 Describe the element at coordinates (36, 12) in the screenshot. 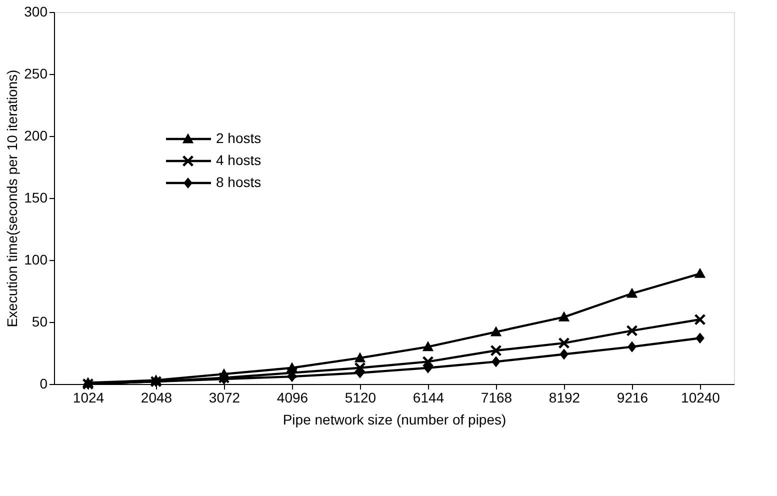

I see `y-tick-label: 300` at that location.